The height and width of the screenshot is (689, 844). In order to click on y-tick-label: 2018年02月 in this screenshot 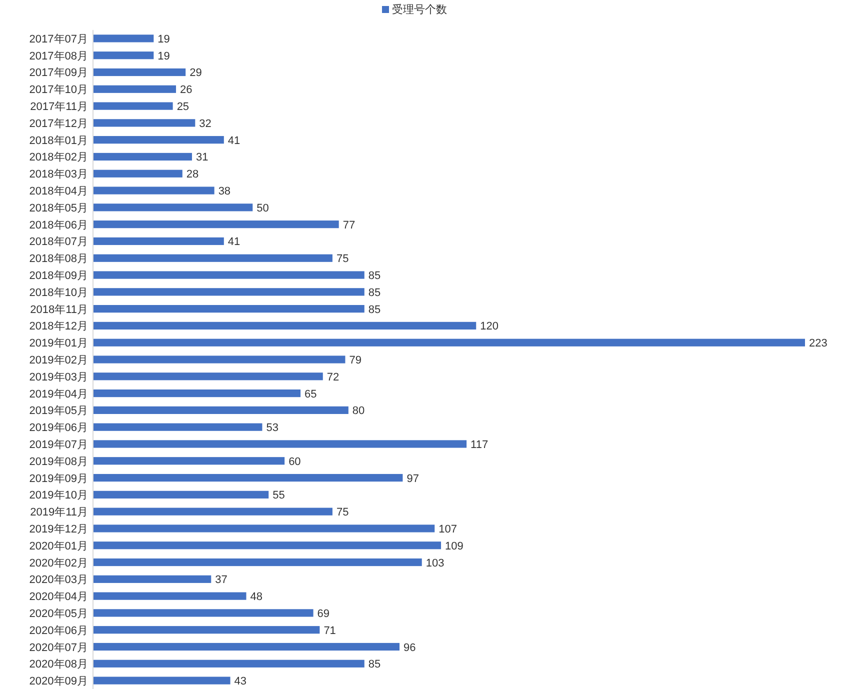, I will do `click(58, 158)`.